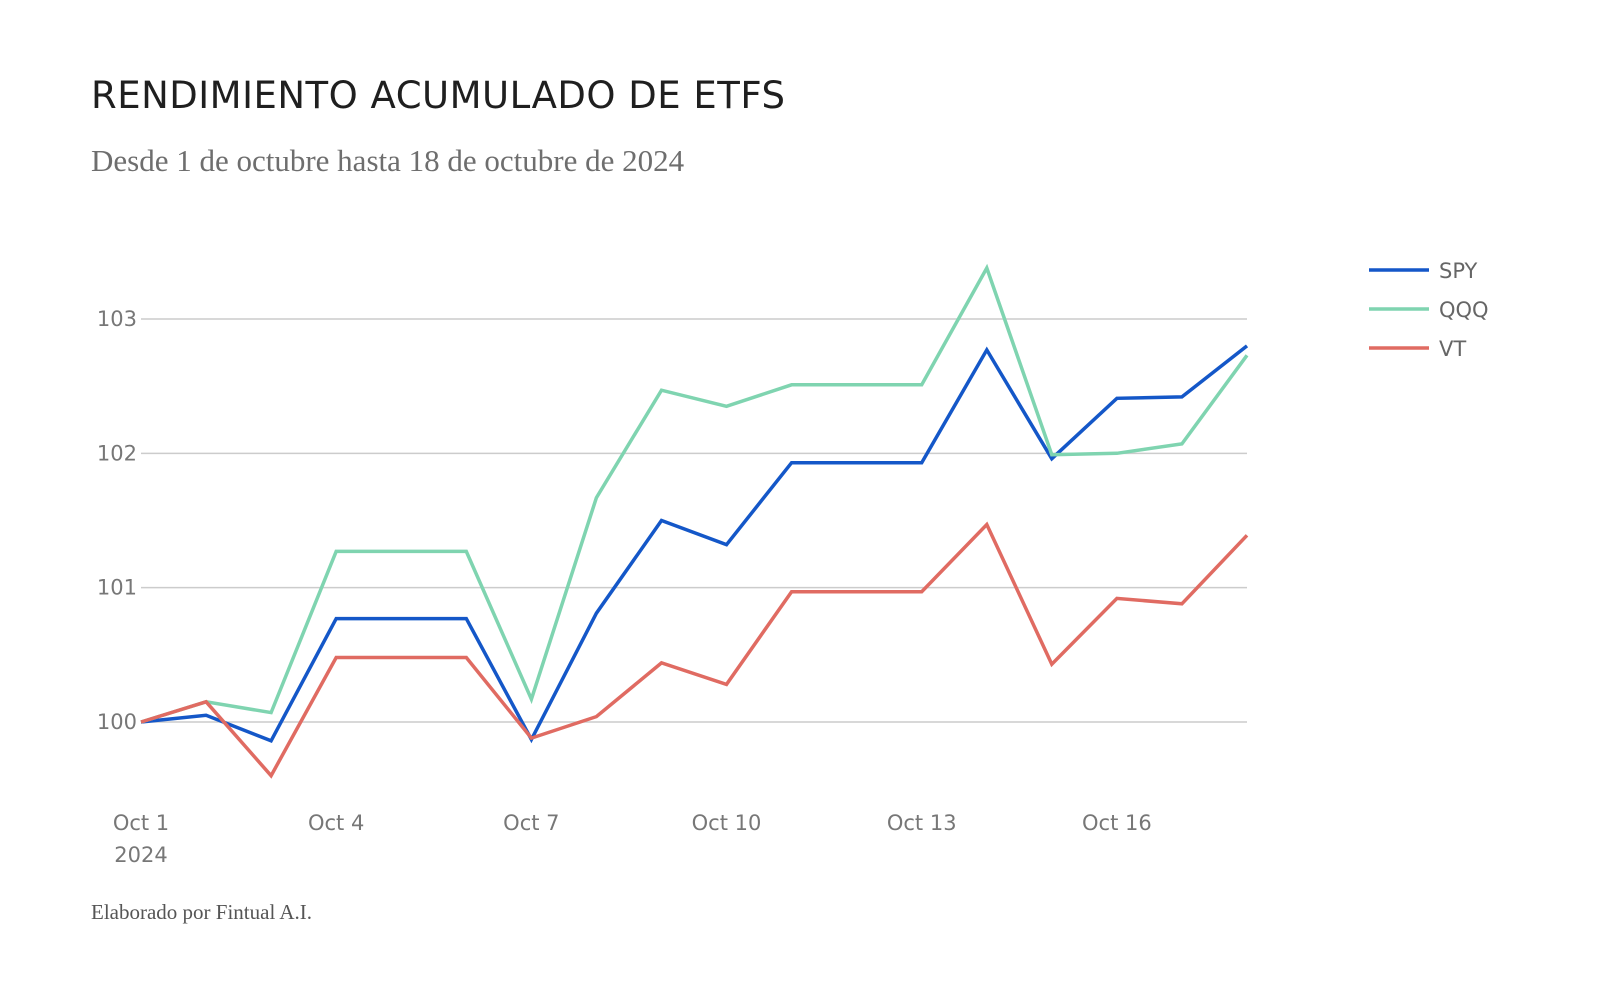  What do you see at coordinates (1452, 349) in the screenshot?
I see `legend-label-vt: VT` at bounding box center [1452, 349].